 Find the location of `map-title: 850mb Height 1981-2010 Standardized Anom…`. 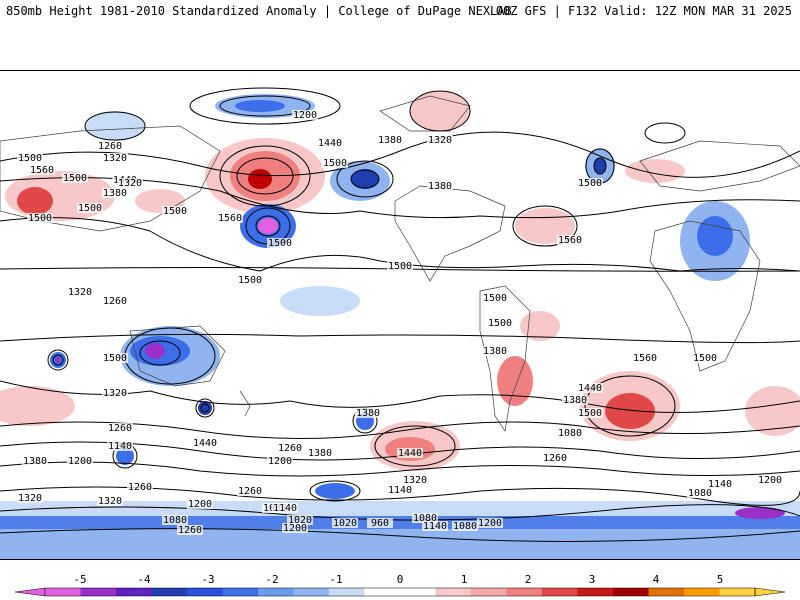

map-title: 850mb Height 1981-2010 Standardized Anom… is located at coordinates (259, 11).